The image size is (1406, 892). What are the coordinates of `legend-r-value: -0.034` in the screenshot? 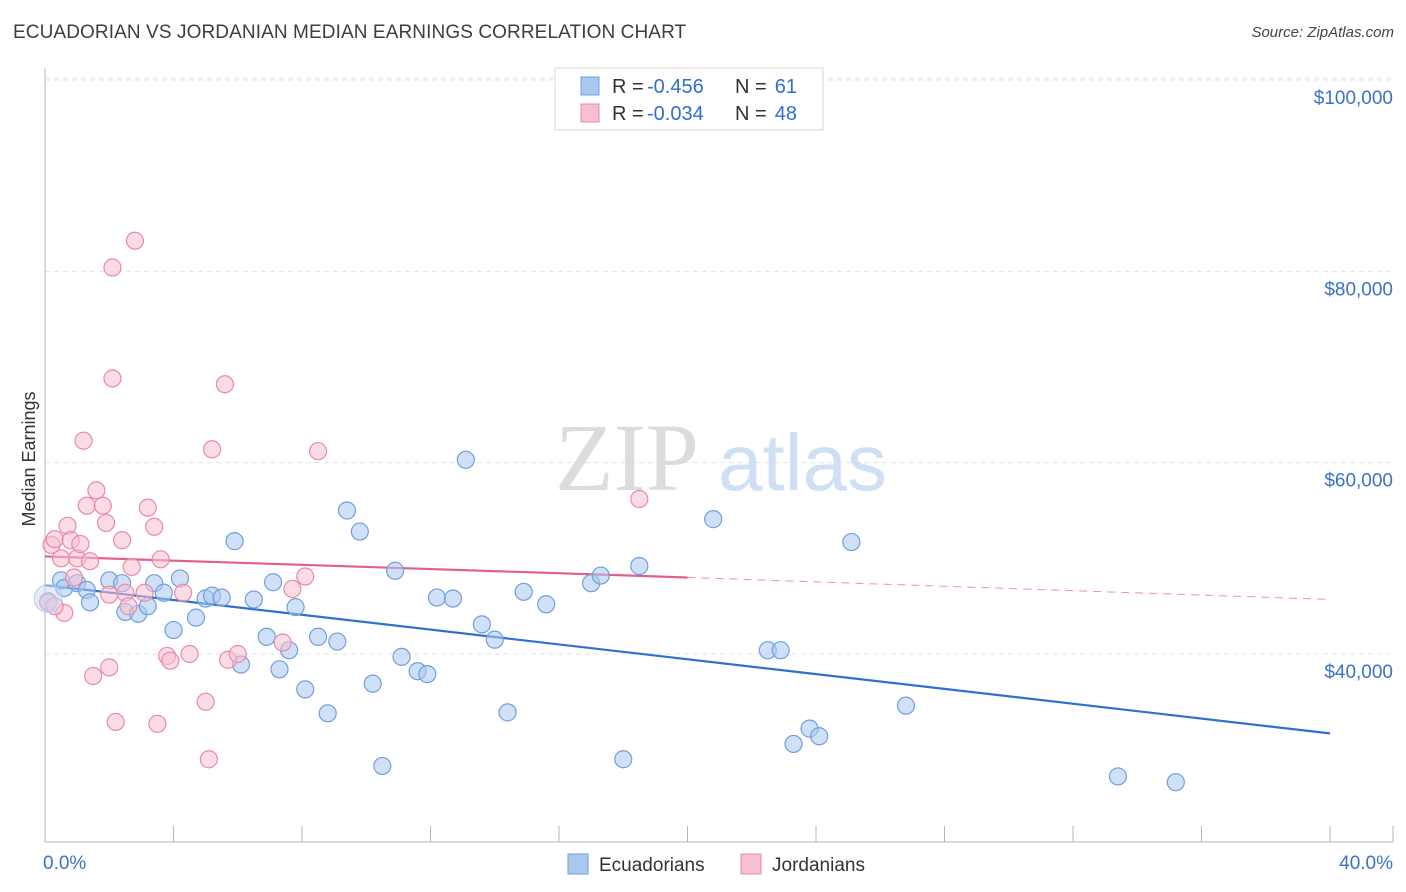 It's located at (675, 114).